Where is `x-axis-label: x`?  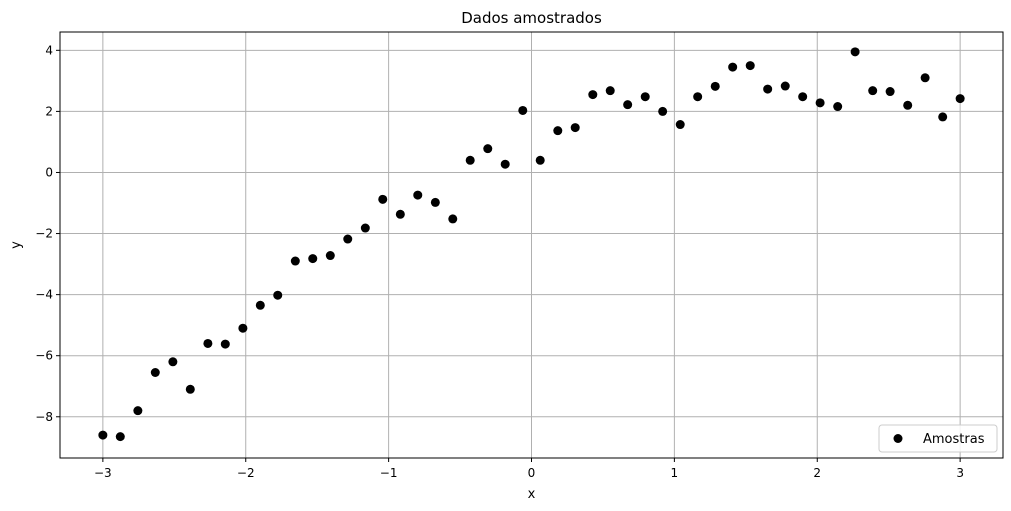 x-axis-label: x is located at coordinates (532, 494).